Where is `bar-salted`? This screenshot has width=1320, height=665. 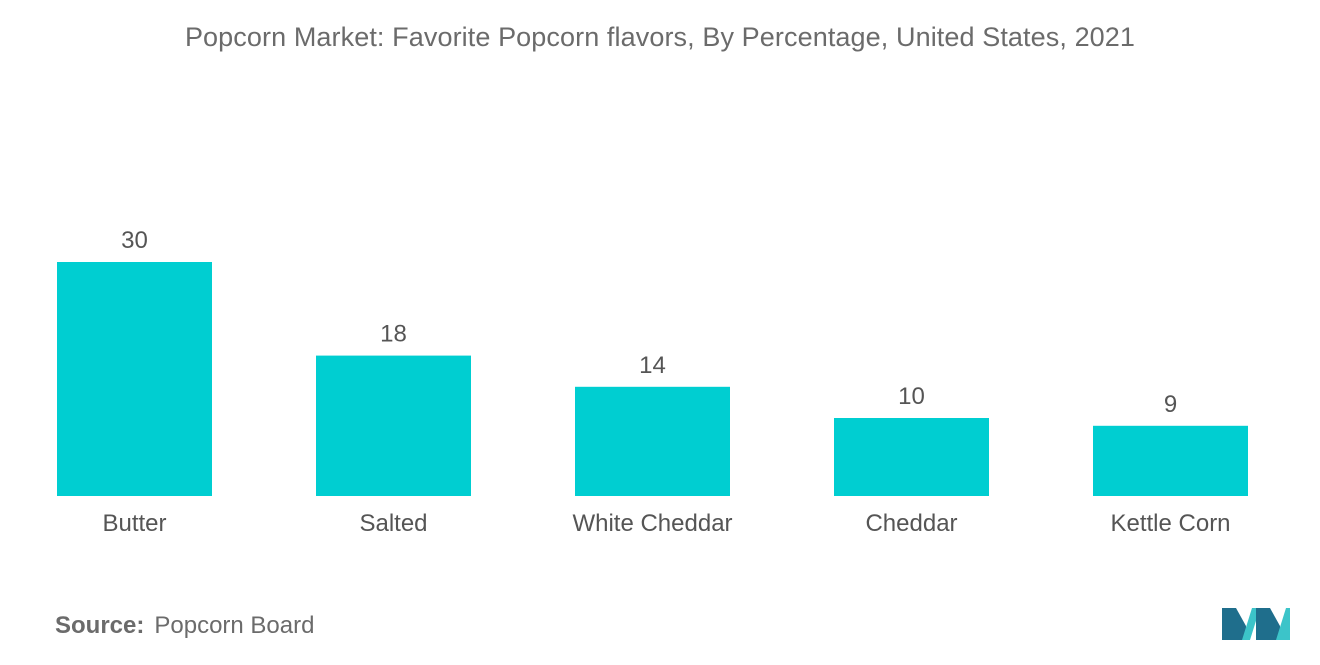 bar-salted is located at coordinates (393, 425).